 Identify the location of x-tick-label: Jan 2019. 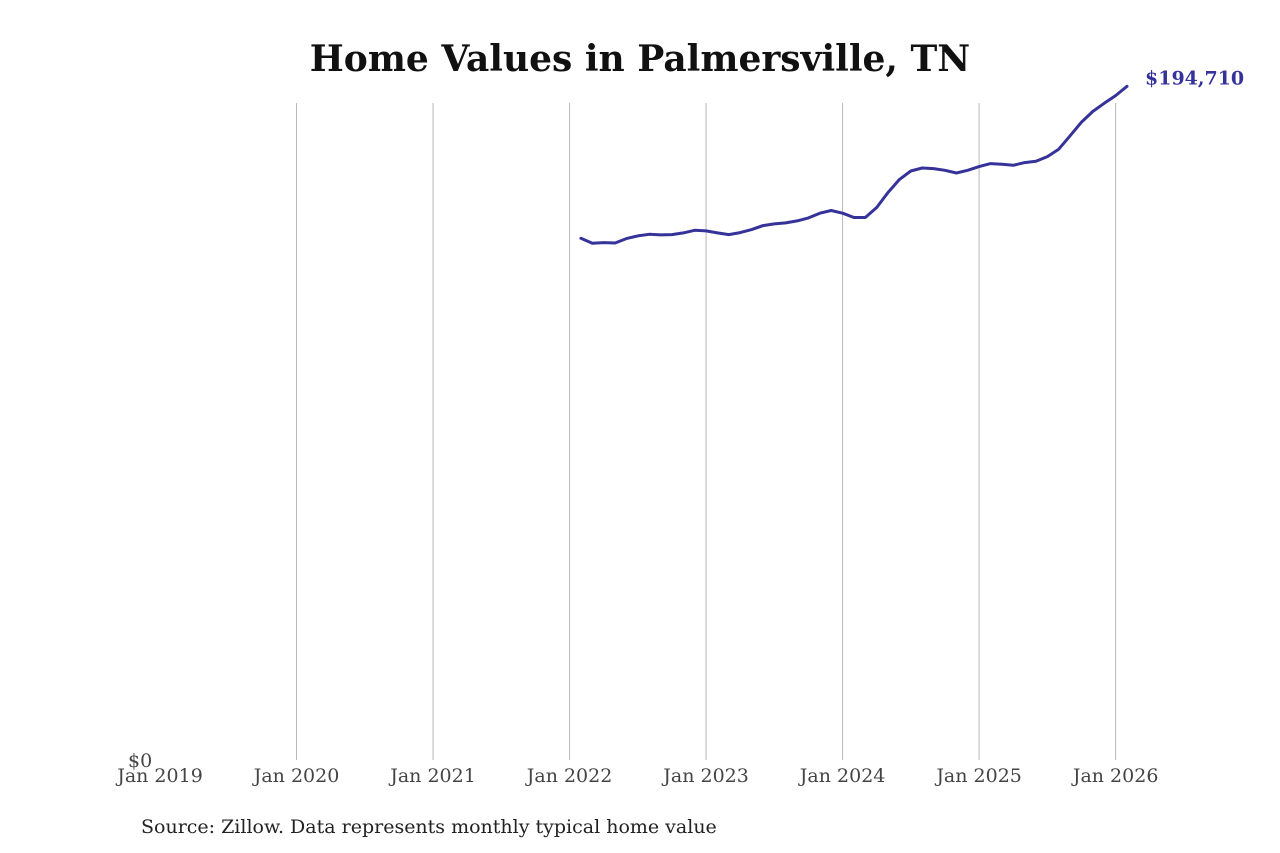
(159, 776).